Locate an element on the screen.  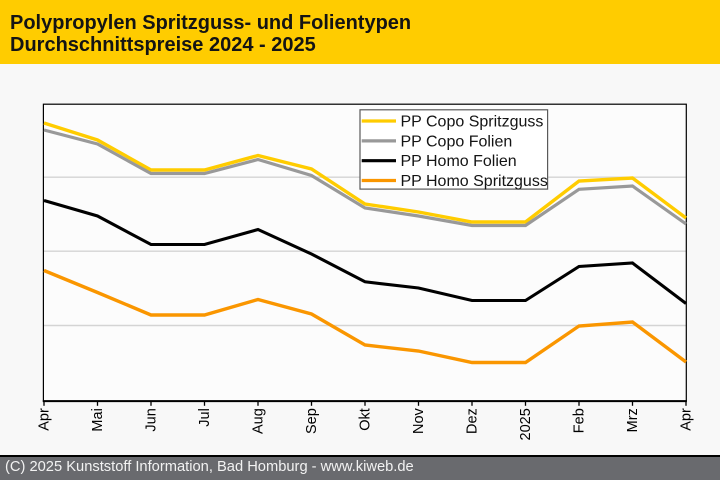
svg-text: Okt is located at coordinates (366, 419).